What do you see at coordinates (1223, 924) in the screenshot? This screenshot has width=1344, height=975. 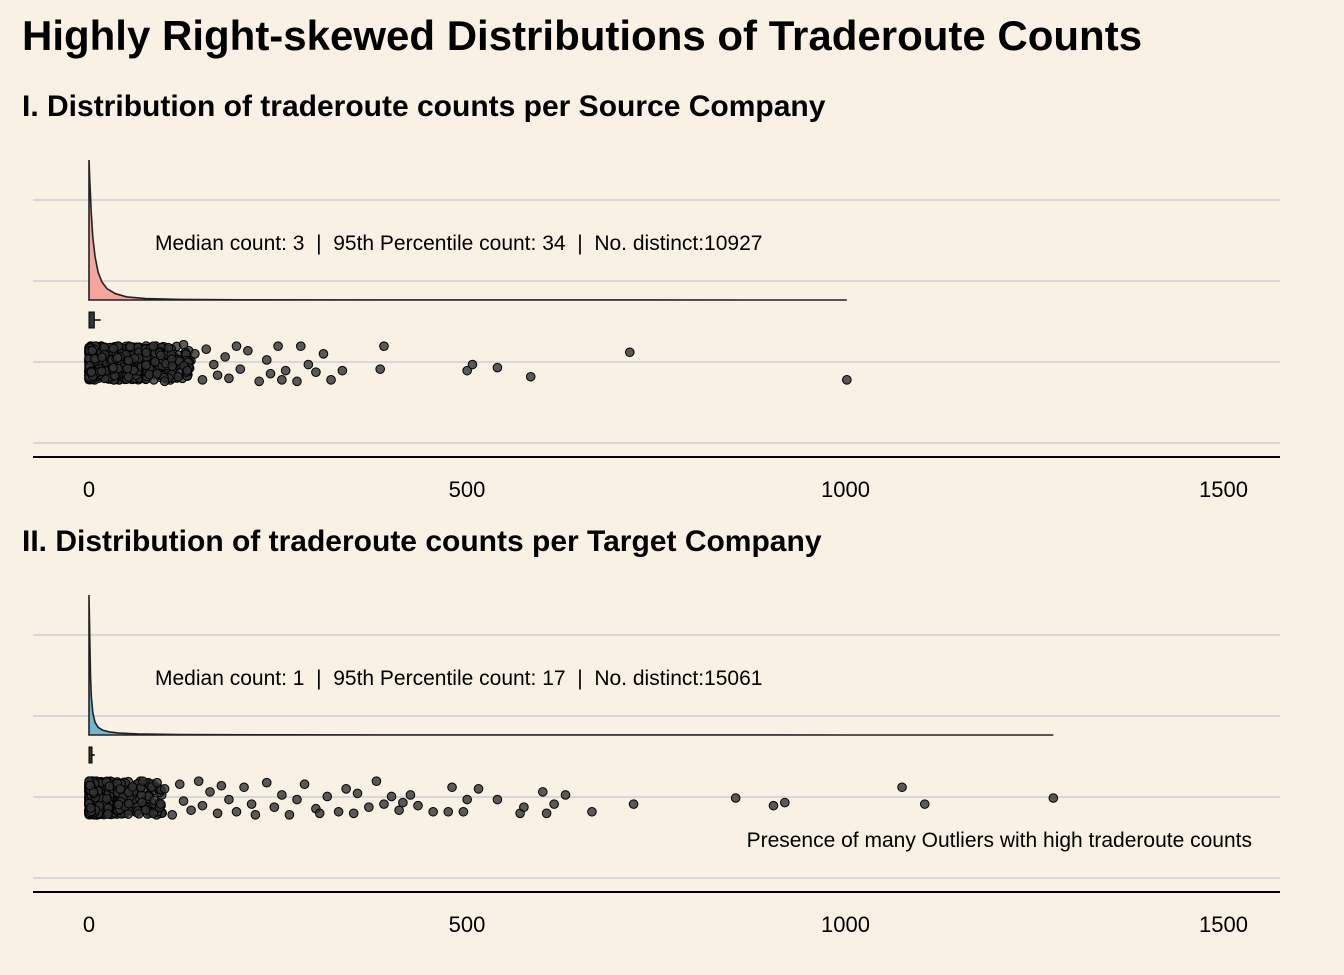 I see `x-tick-label: 1500` at bounding box center [1223, 924].